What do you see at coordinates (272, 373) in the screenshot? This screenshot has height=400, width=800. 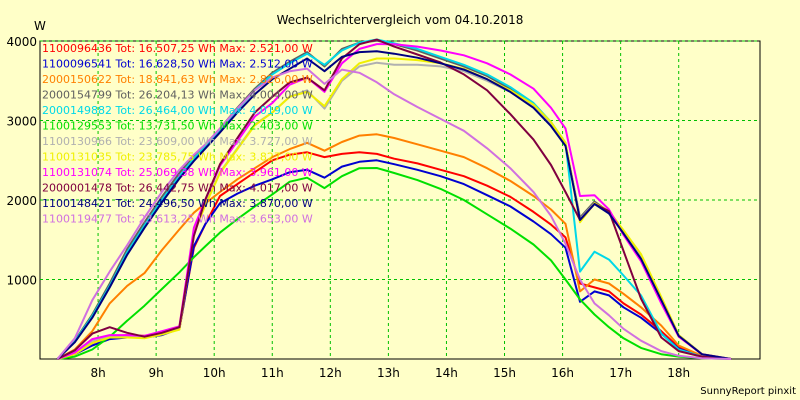 I see `x-tick-label: 11h` at bounding box center [272, 373].